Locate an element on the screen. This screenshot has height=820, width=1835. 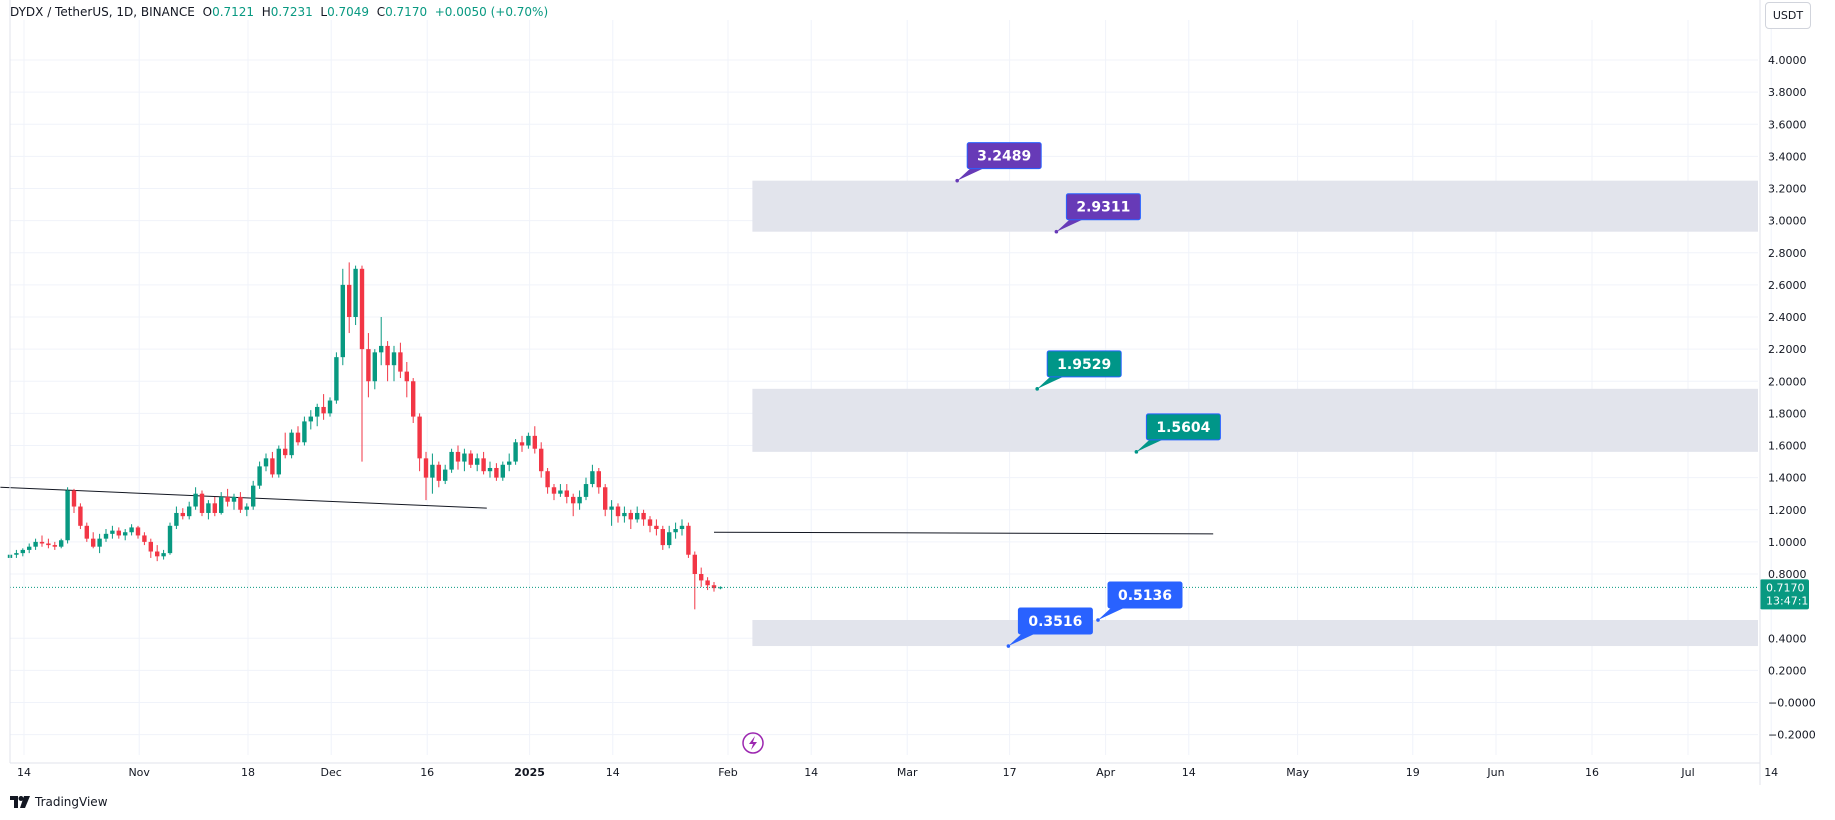
open-label: O is located at coordinates (207, 12).